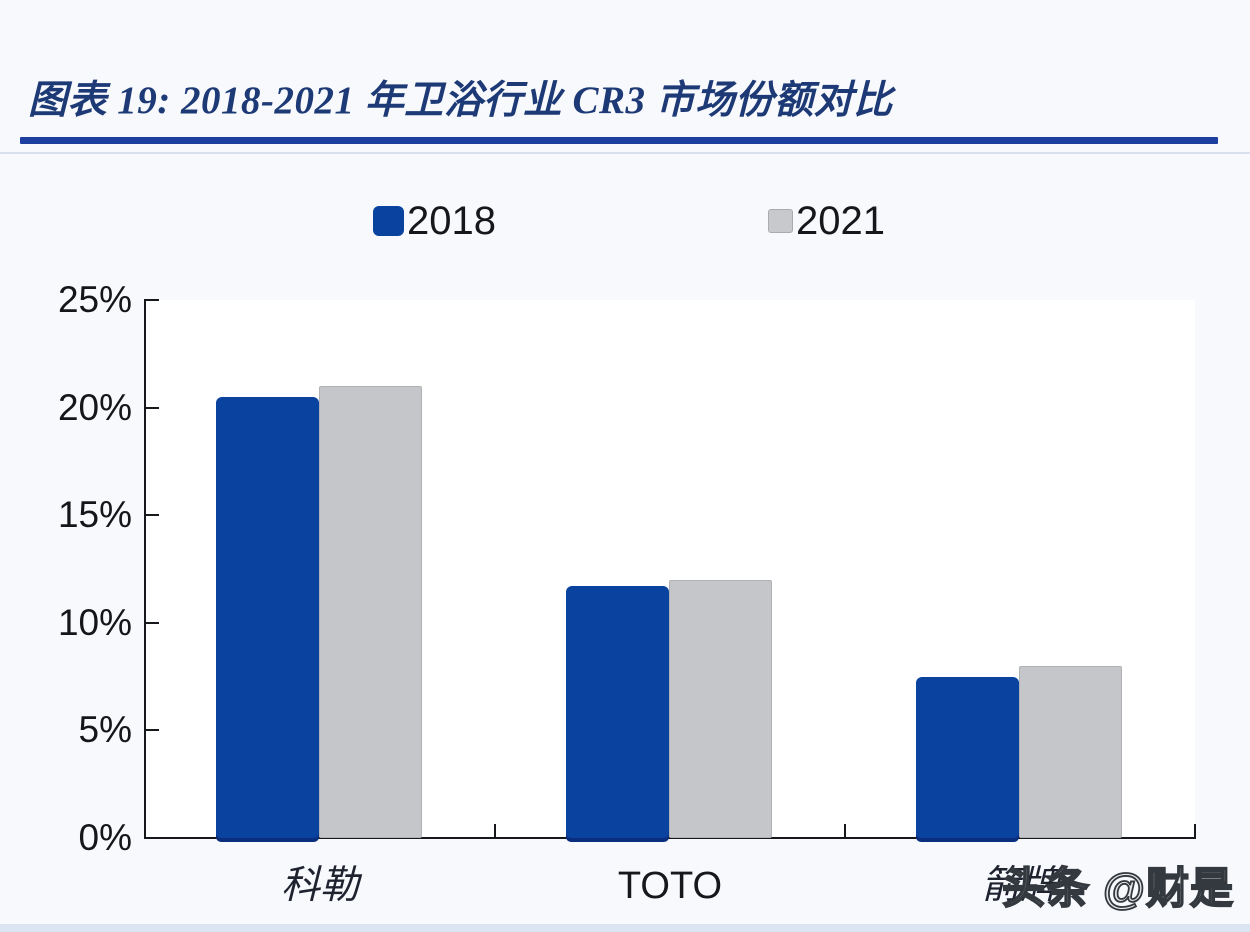 Image resolution: width=1250 pixels, height=932 pixels. I want to click on y-axis-tick-20%, so click(151, 408).